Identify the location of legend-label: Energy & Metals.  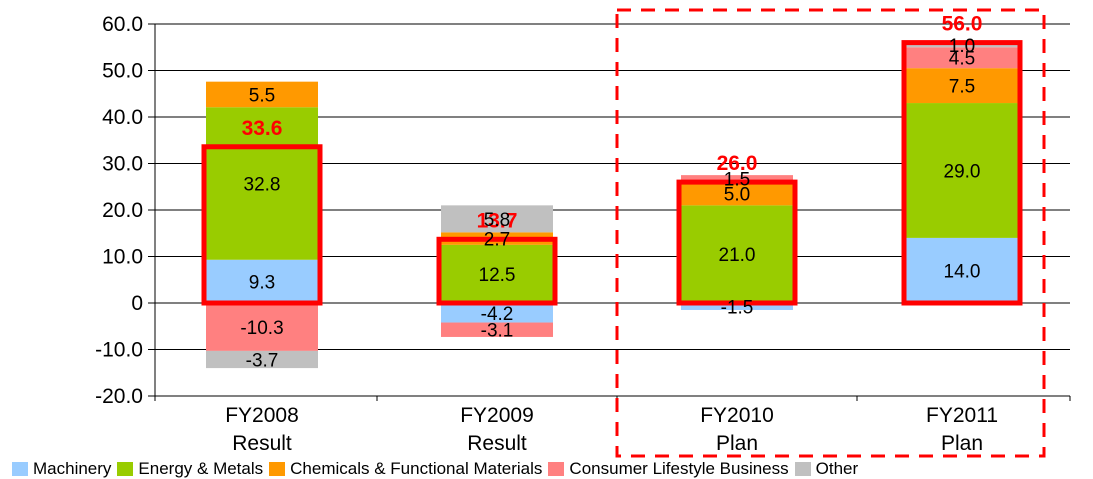
(201, 468).